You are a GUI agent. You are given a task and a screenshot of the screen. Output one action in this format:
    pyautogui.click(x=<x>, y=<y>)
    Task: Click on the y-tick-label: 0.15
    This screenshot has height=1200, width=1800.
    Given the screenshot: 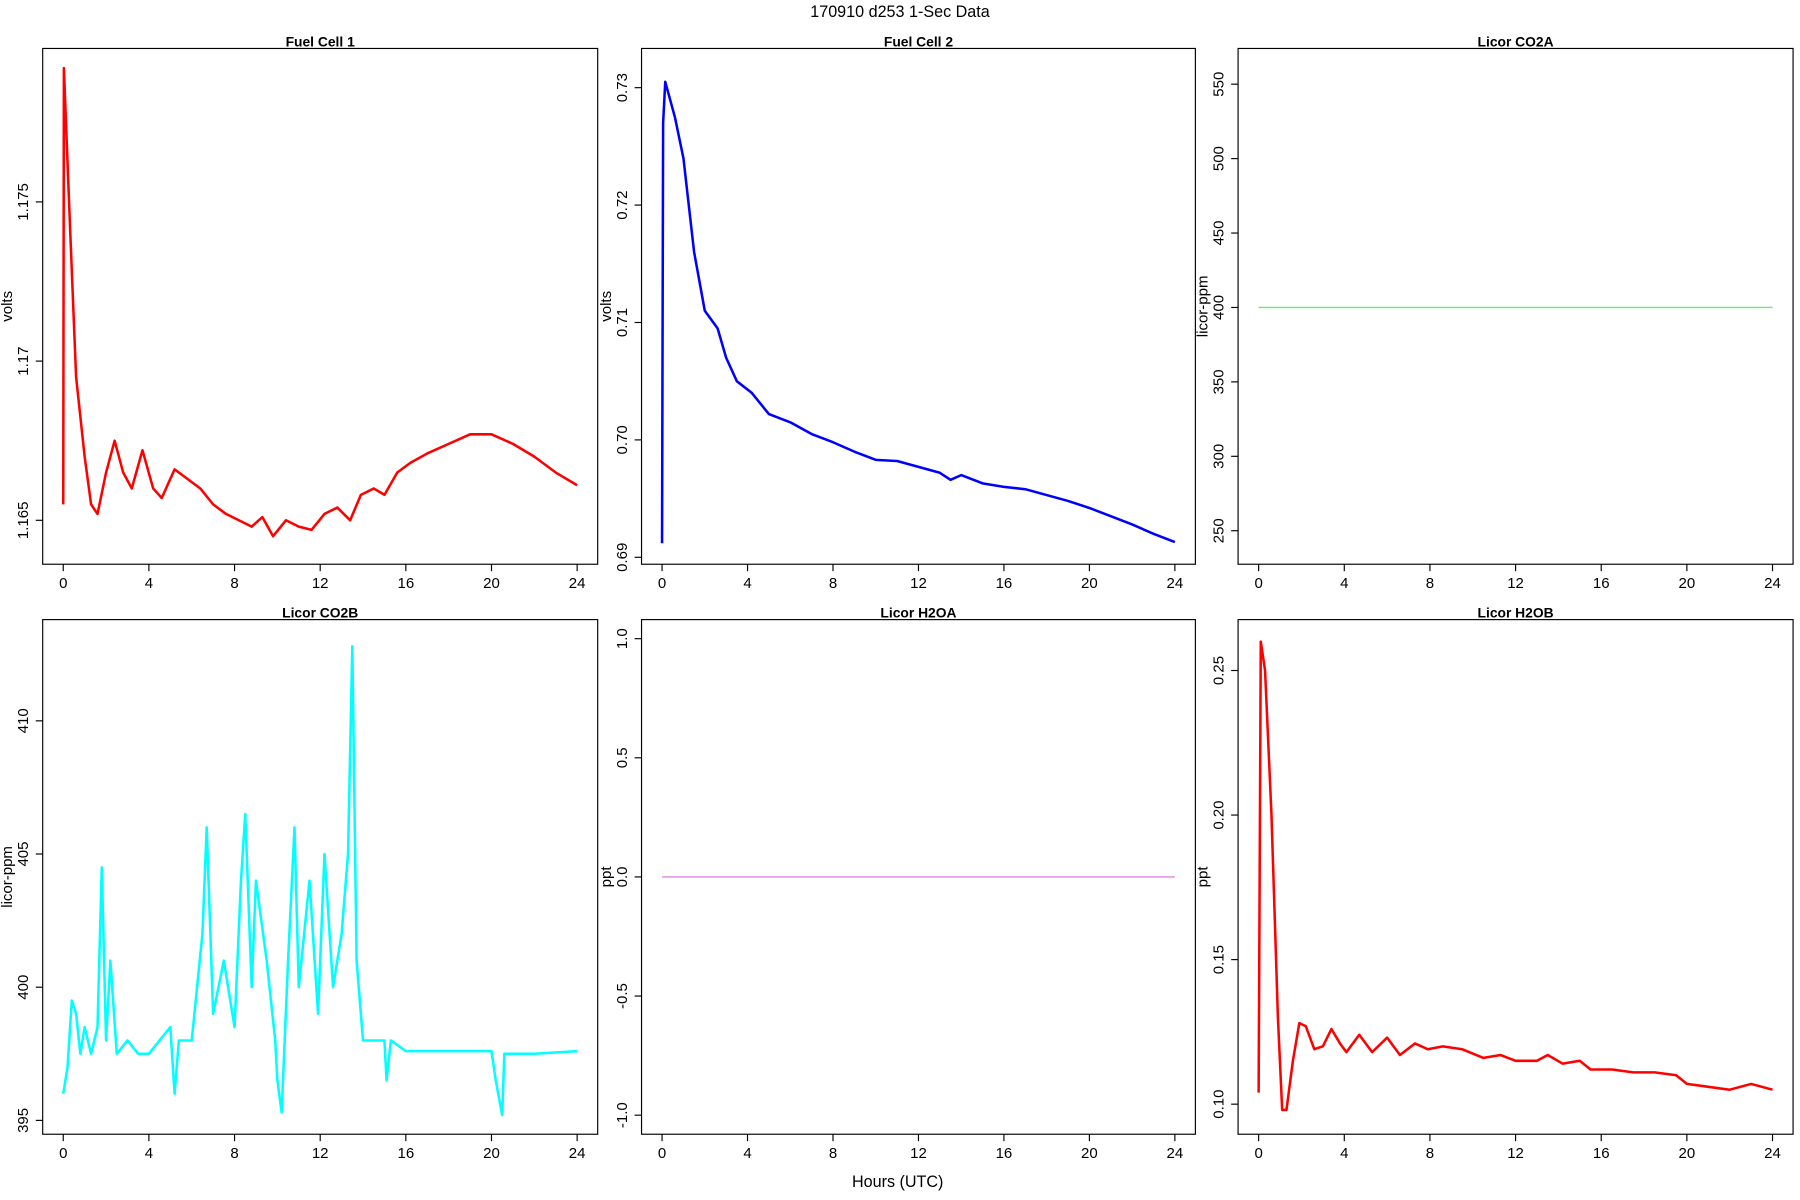 What is the action you would take?
    pyautogui.click(x=1219, y=959)
    